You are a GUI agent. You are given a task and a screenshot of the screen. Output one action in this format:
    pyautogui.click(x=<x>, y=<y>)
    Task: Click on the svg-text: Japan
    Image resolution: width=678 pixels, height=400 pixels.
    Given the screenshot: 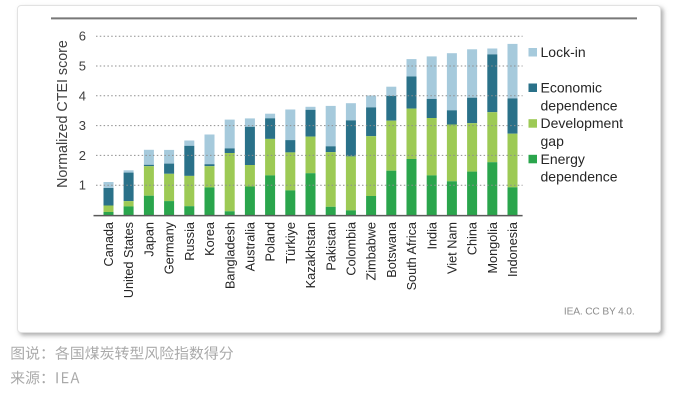 What is the action you would take?
    pyautogui.click(x=150, y=239)
    